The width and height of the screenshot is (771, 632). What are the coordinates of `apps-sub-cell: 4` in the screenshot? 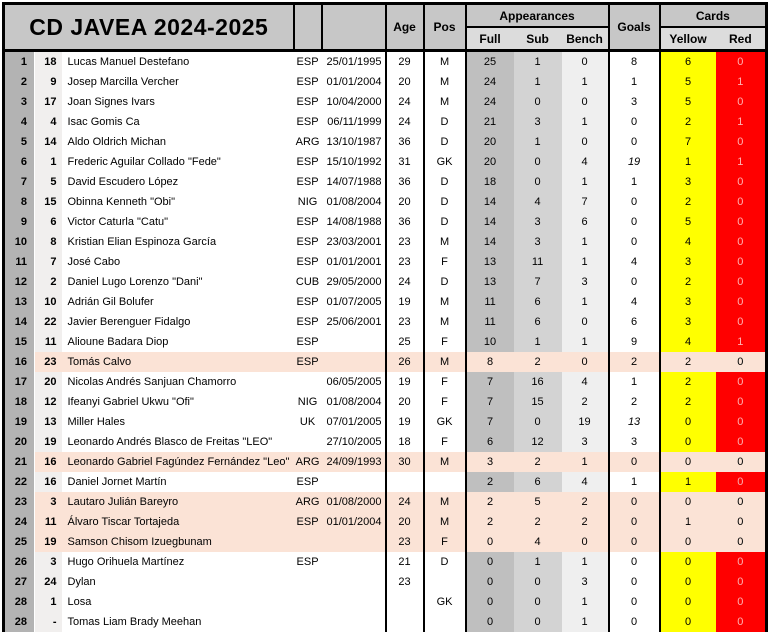 It's located at (537, 202).